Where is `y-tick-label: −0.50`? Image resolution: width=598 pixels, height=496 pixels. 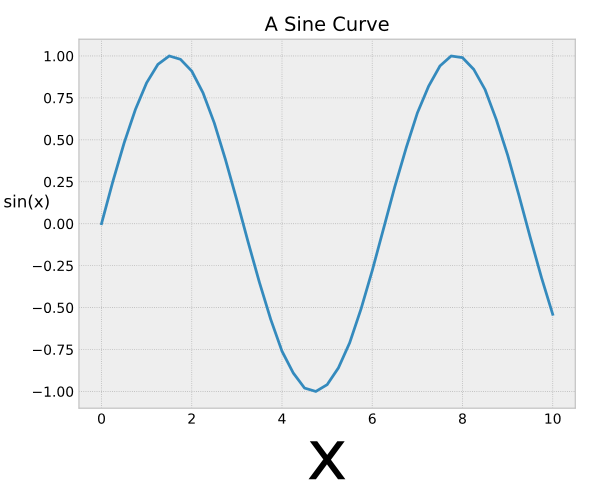 y-tick-label: −0.50 is located at coordinates (53, 308).